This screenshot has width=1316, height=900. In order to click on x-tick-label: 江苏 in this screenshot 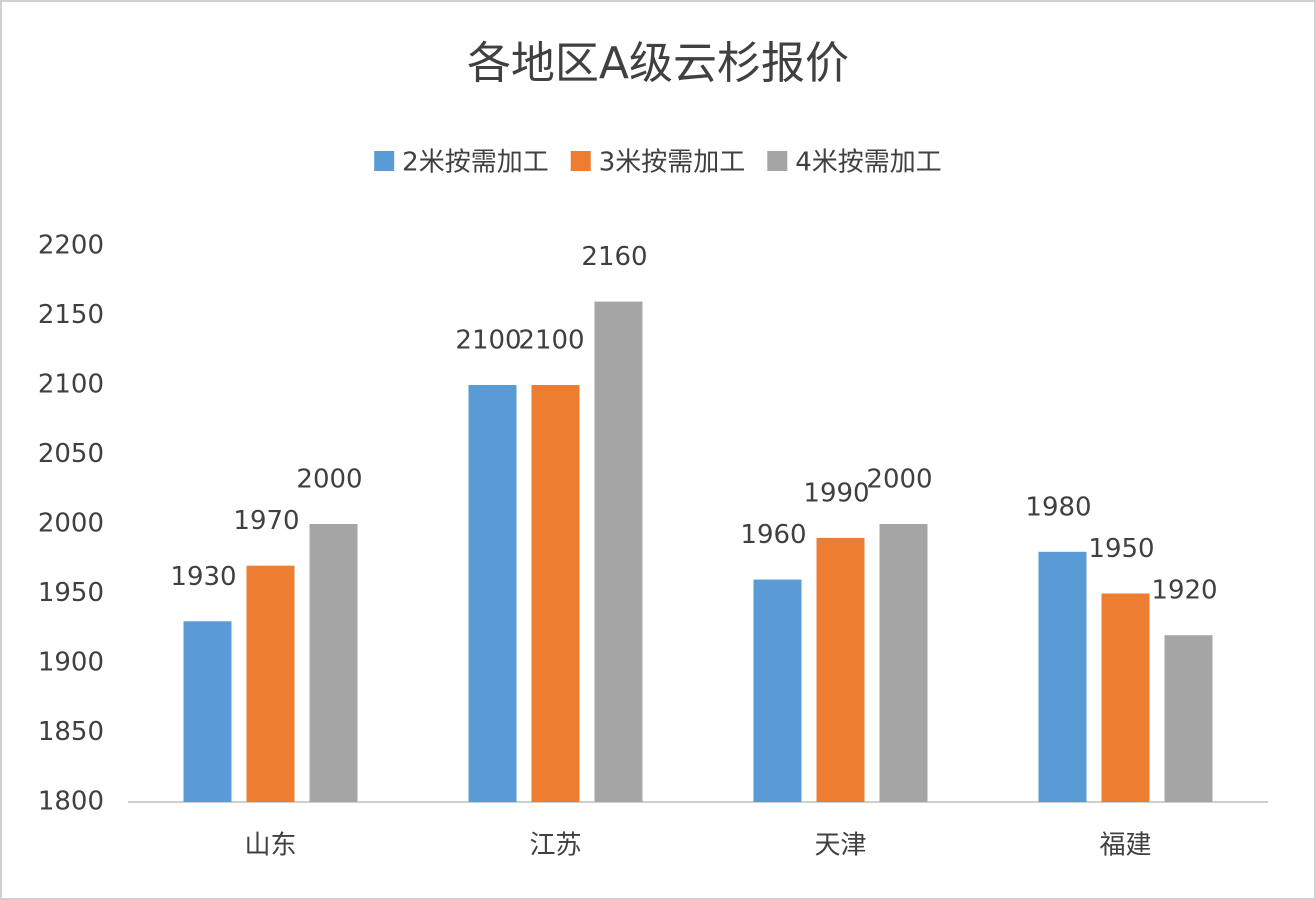, I will do `click(555, 846)`.